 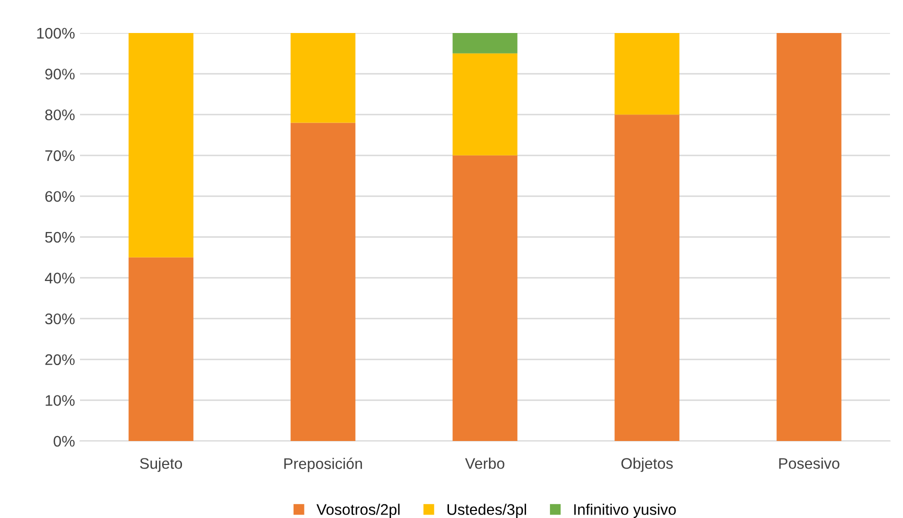 What do you see at coordinates (487, 511) in the screenshot?
I see `legend-label: Ustedes/3pl` at bounding box center [487, 511].